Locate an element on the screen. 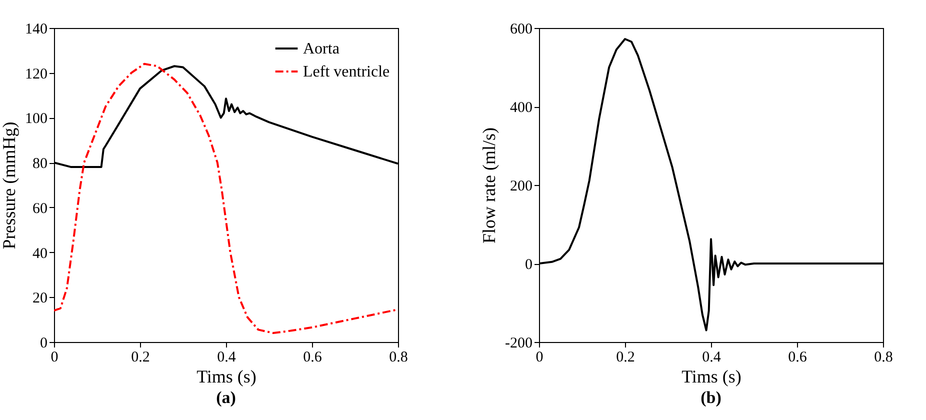  y-tick-label: 80 is located at coordinates (40, 164).